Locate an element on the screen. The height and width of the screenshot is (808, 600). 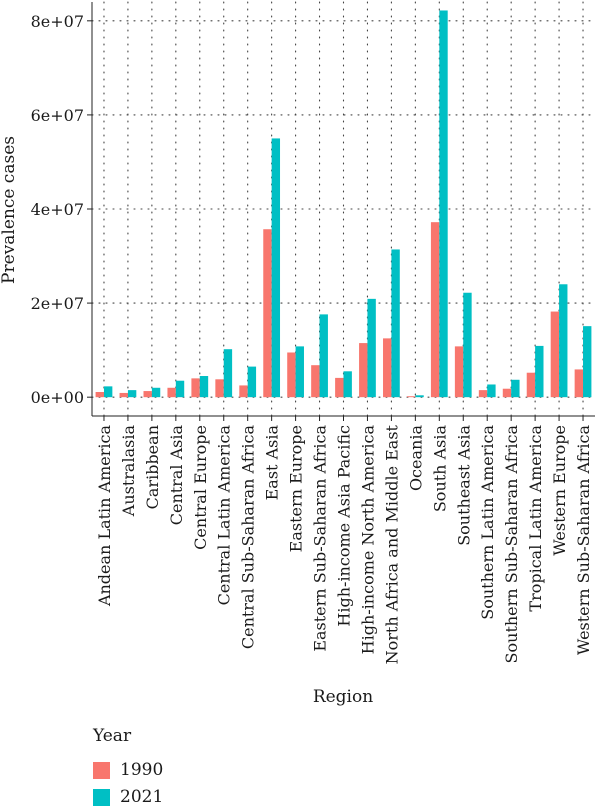
x-tick-label: Andean Latin America is located at coordinates (104, 516).